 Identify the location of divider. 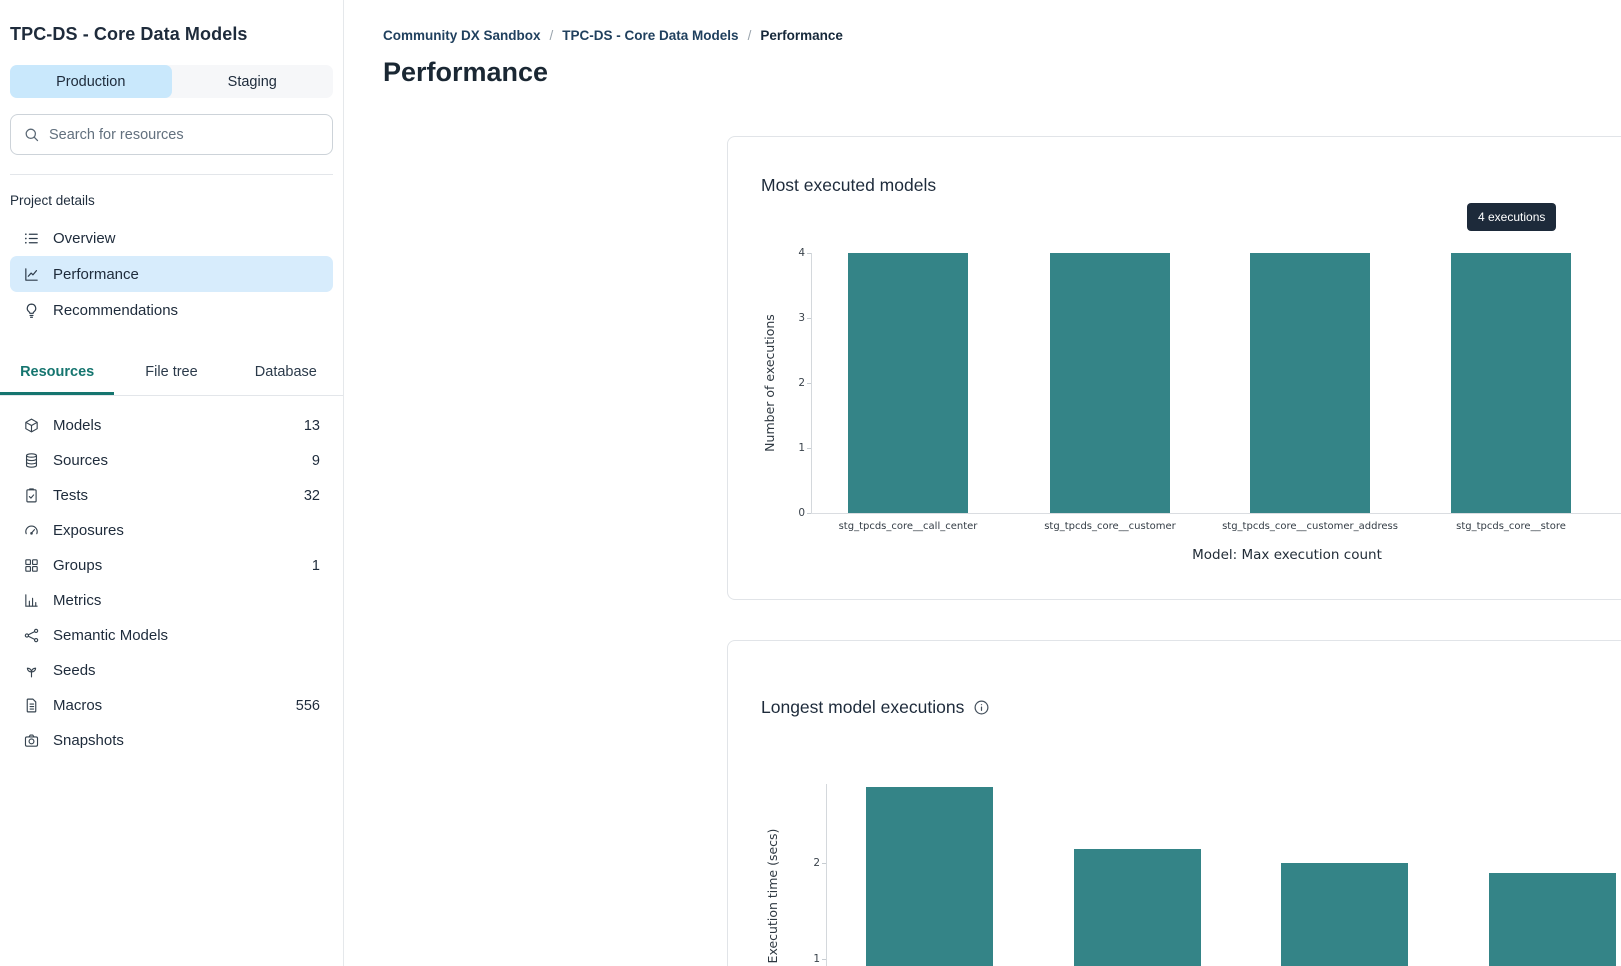
(171, 174).